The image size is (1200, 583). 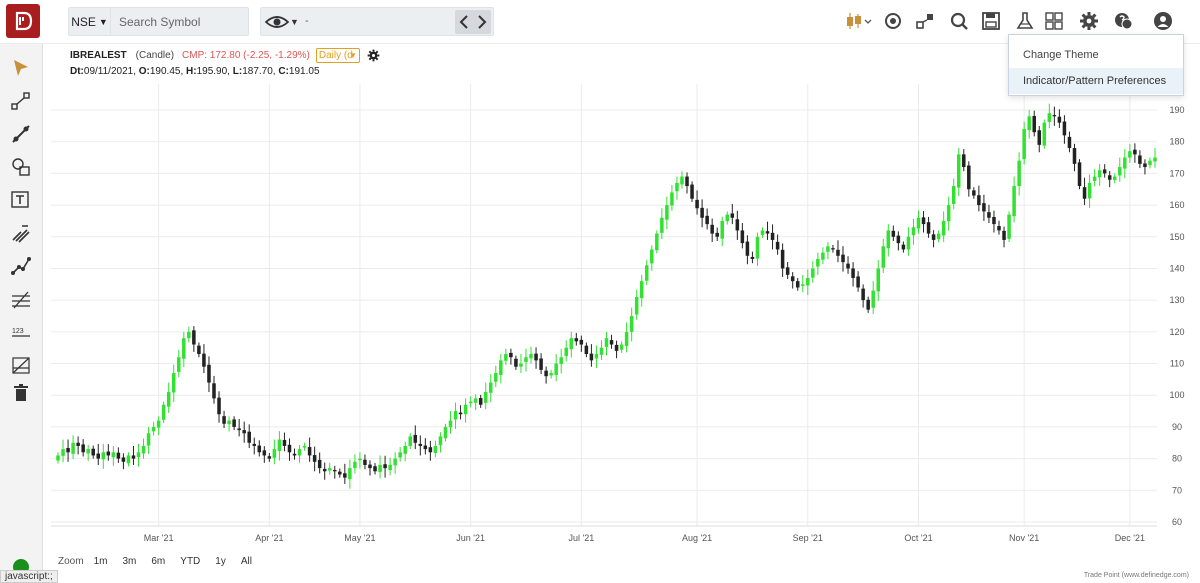 I want to click on exchange-select: NSE ▼, so click(x=90, y=21).